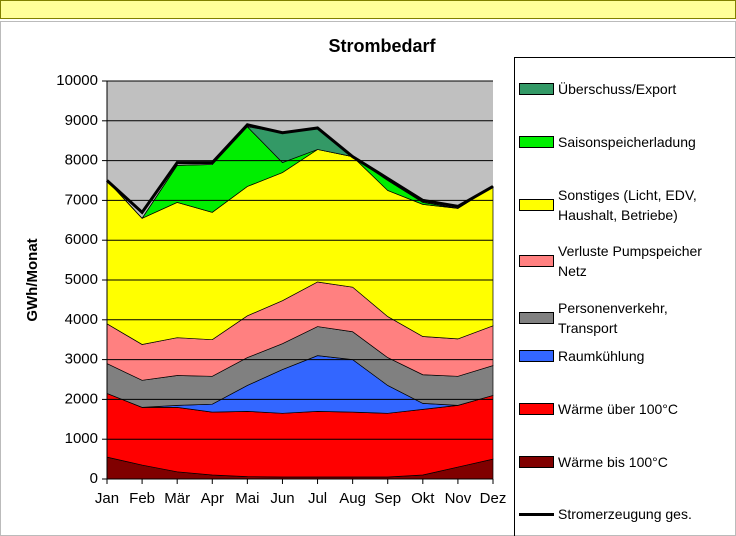 Image resolution: width=736 pixels, height=536 pixels. What do you see at coordinates (458, 498) in the screenshot?
I see `x-tick-label: Nov` at bounding box center [458, 498].